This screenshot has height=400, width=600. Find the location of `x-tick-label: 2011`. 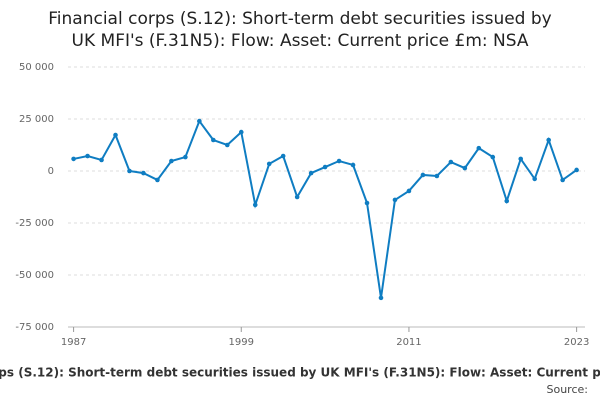

x-tick-label: 2011 is located at coordinates (408, 342).